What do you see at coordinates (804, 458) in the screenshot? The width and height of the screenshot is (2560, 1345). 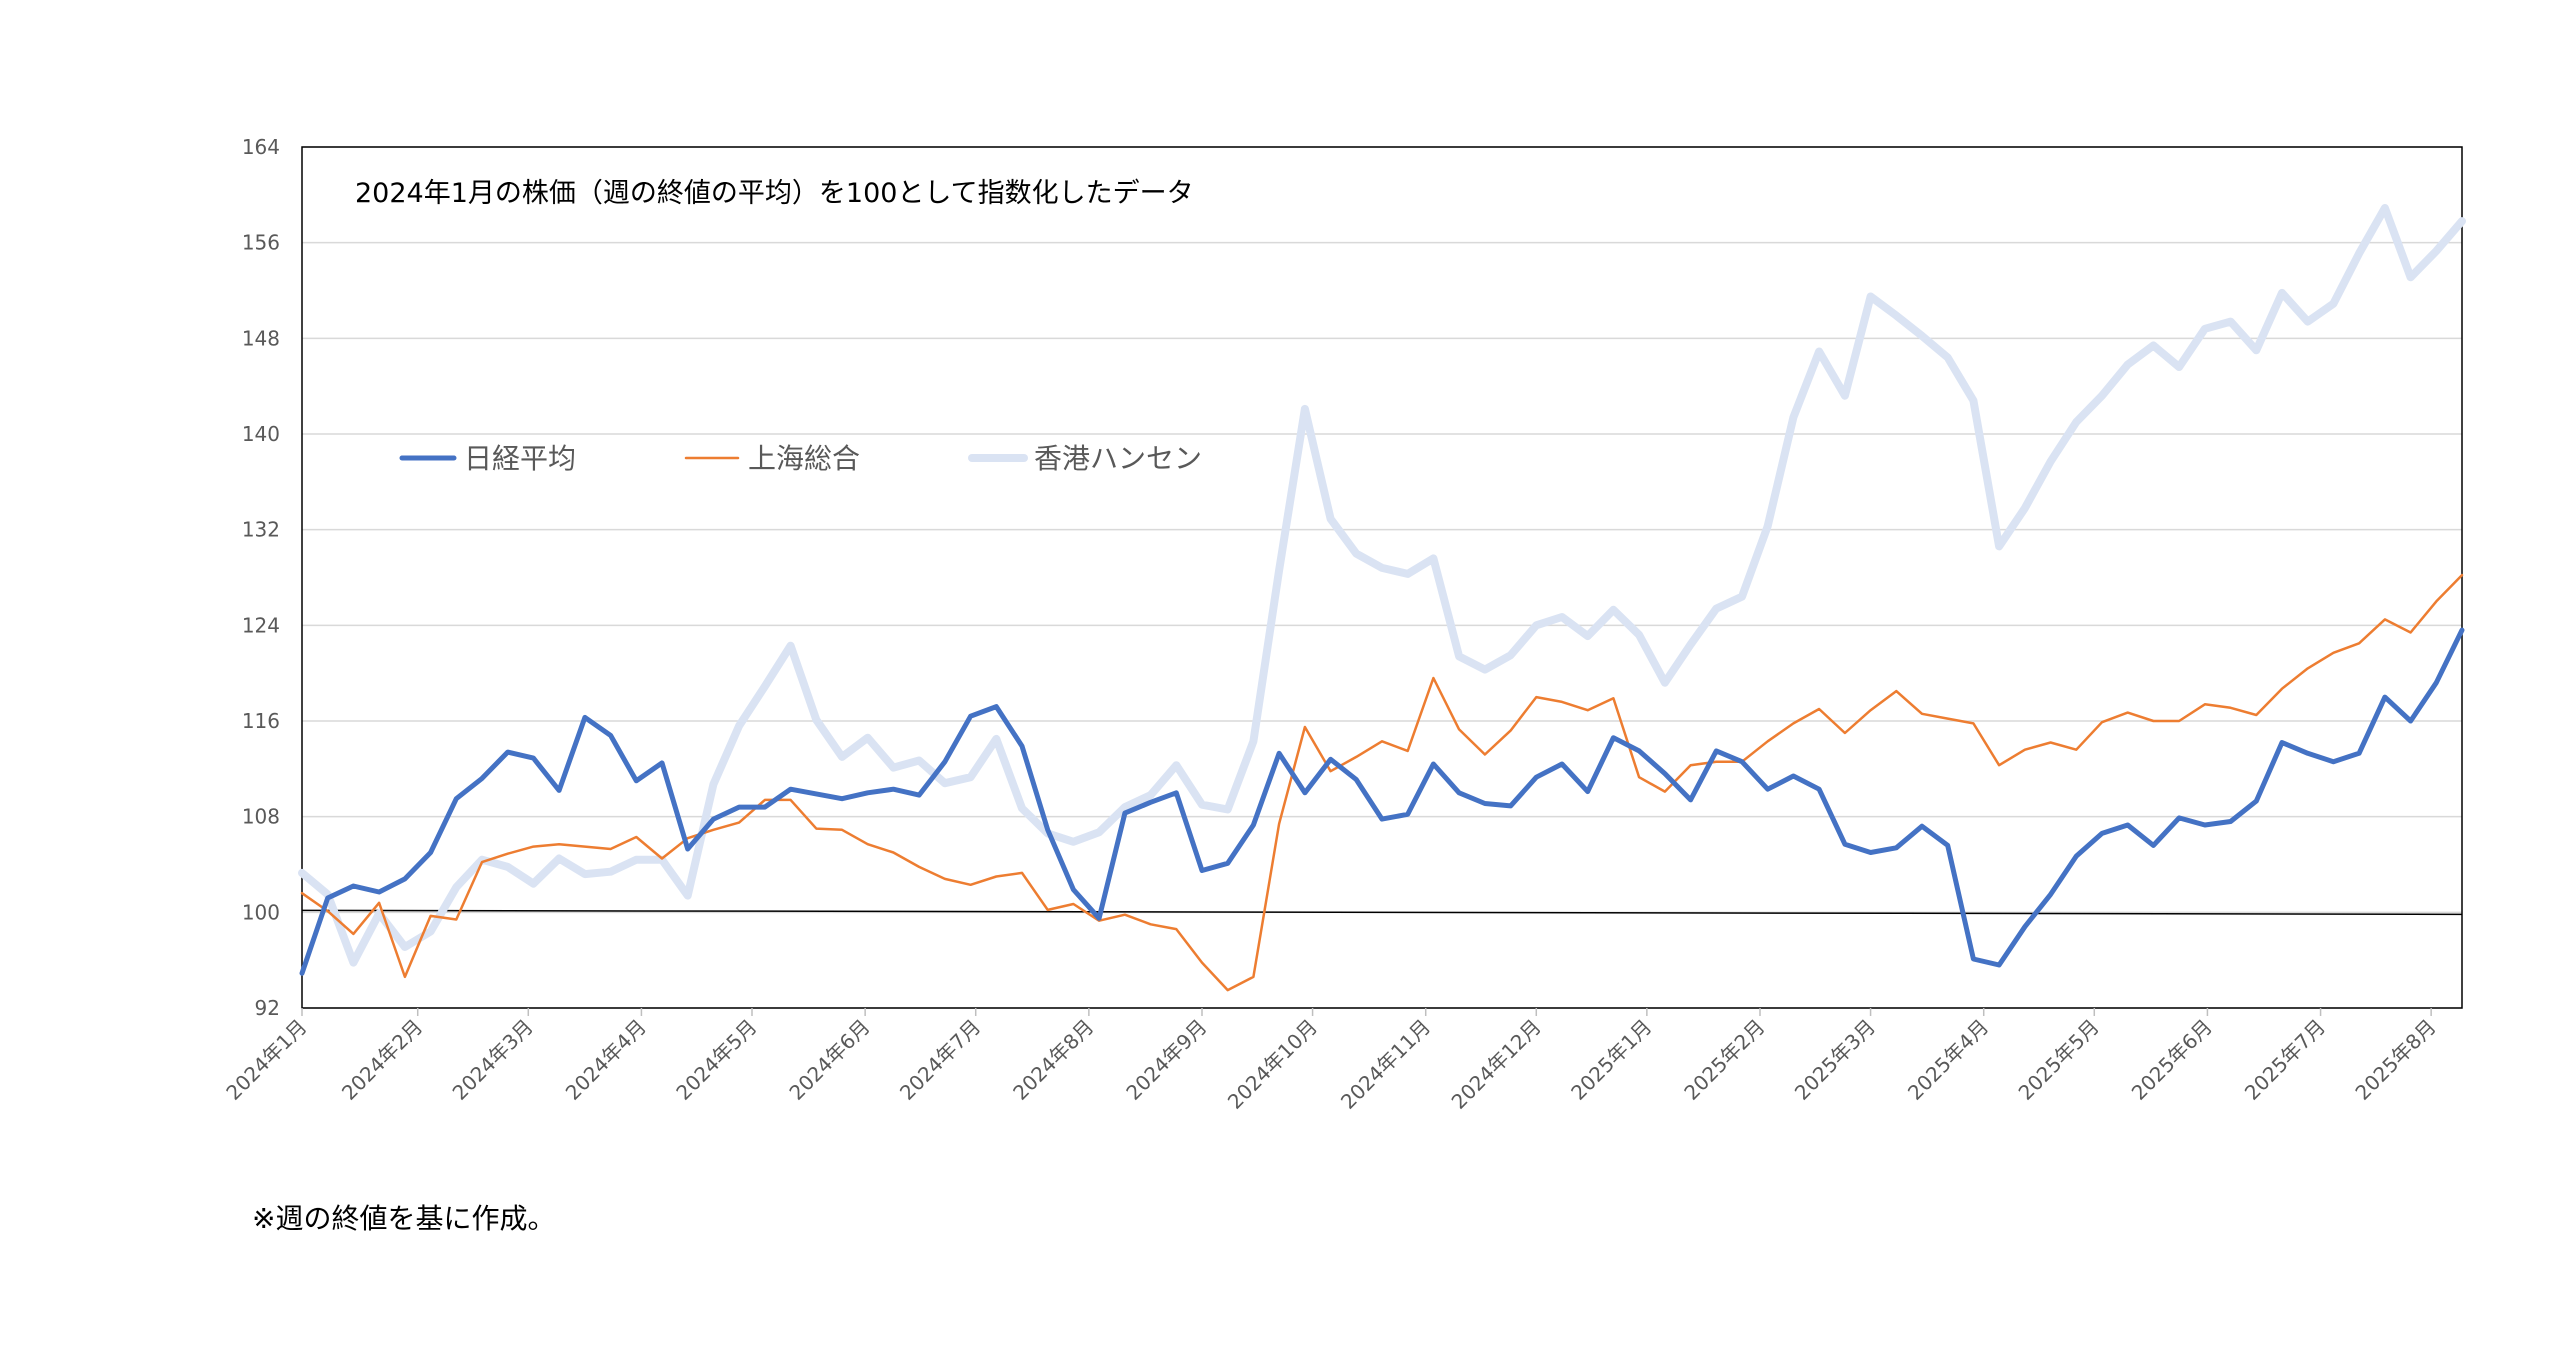 I see `legend-label-1: 上海総合` at bounding box center [804, 458].